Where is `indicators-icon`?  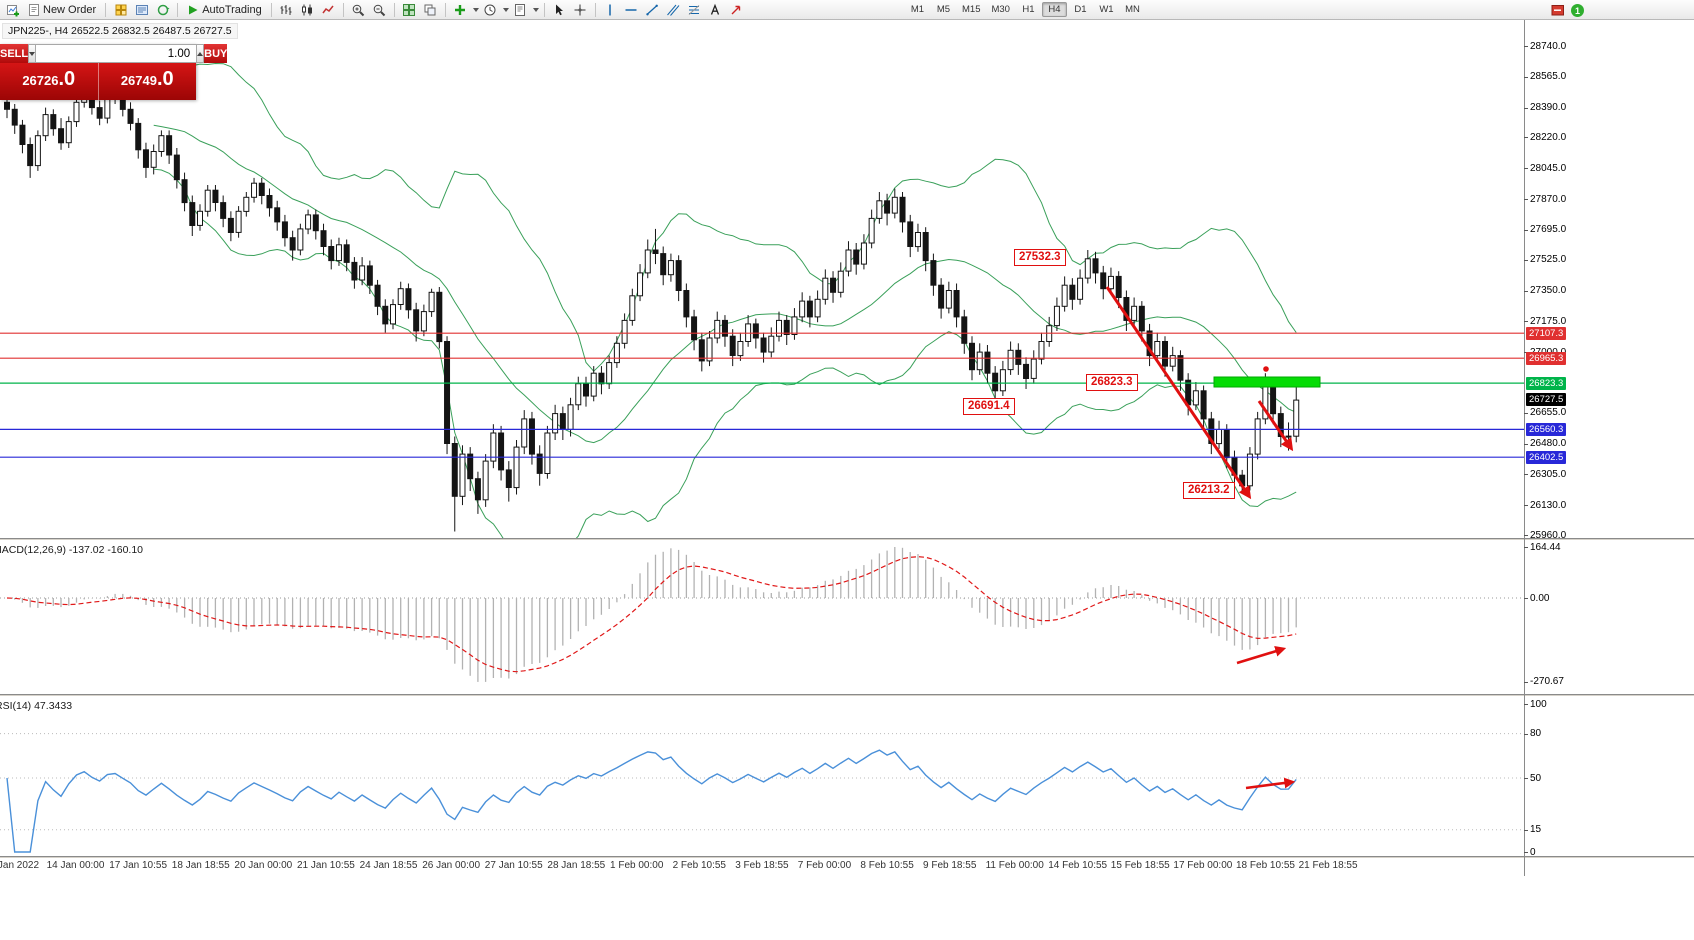
indicators-icon is located at coordinates (460, 9).